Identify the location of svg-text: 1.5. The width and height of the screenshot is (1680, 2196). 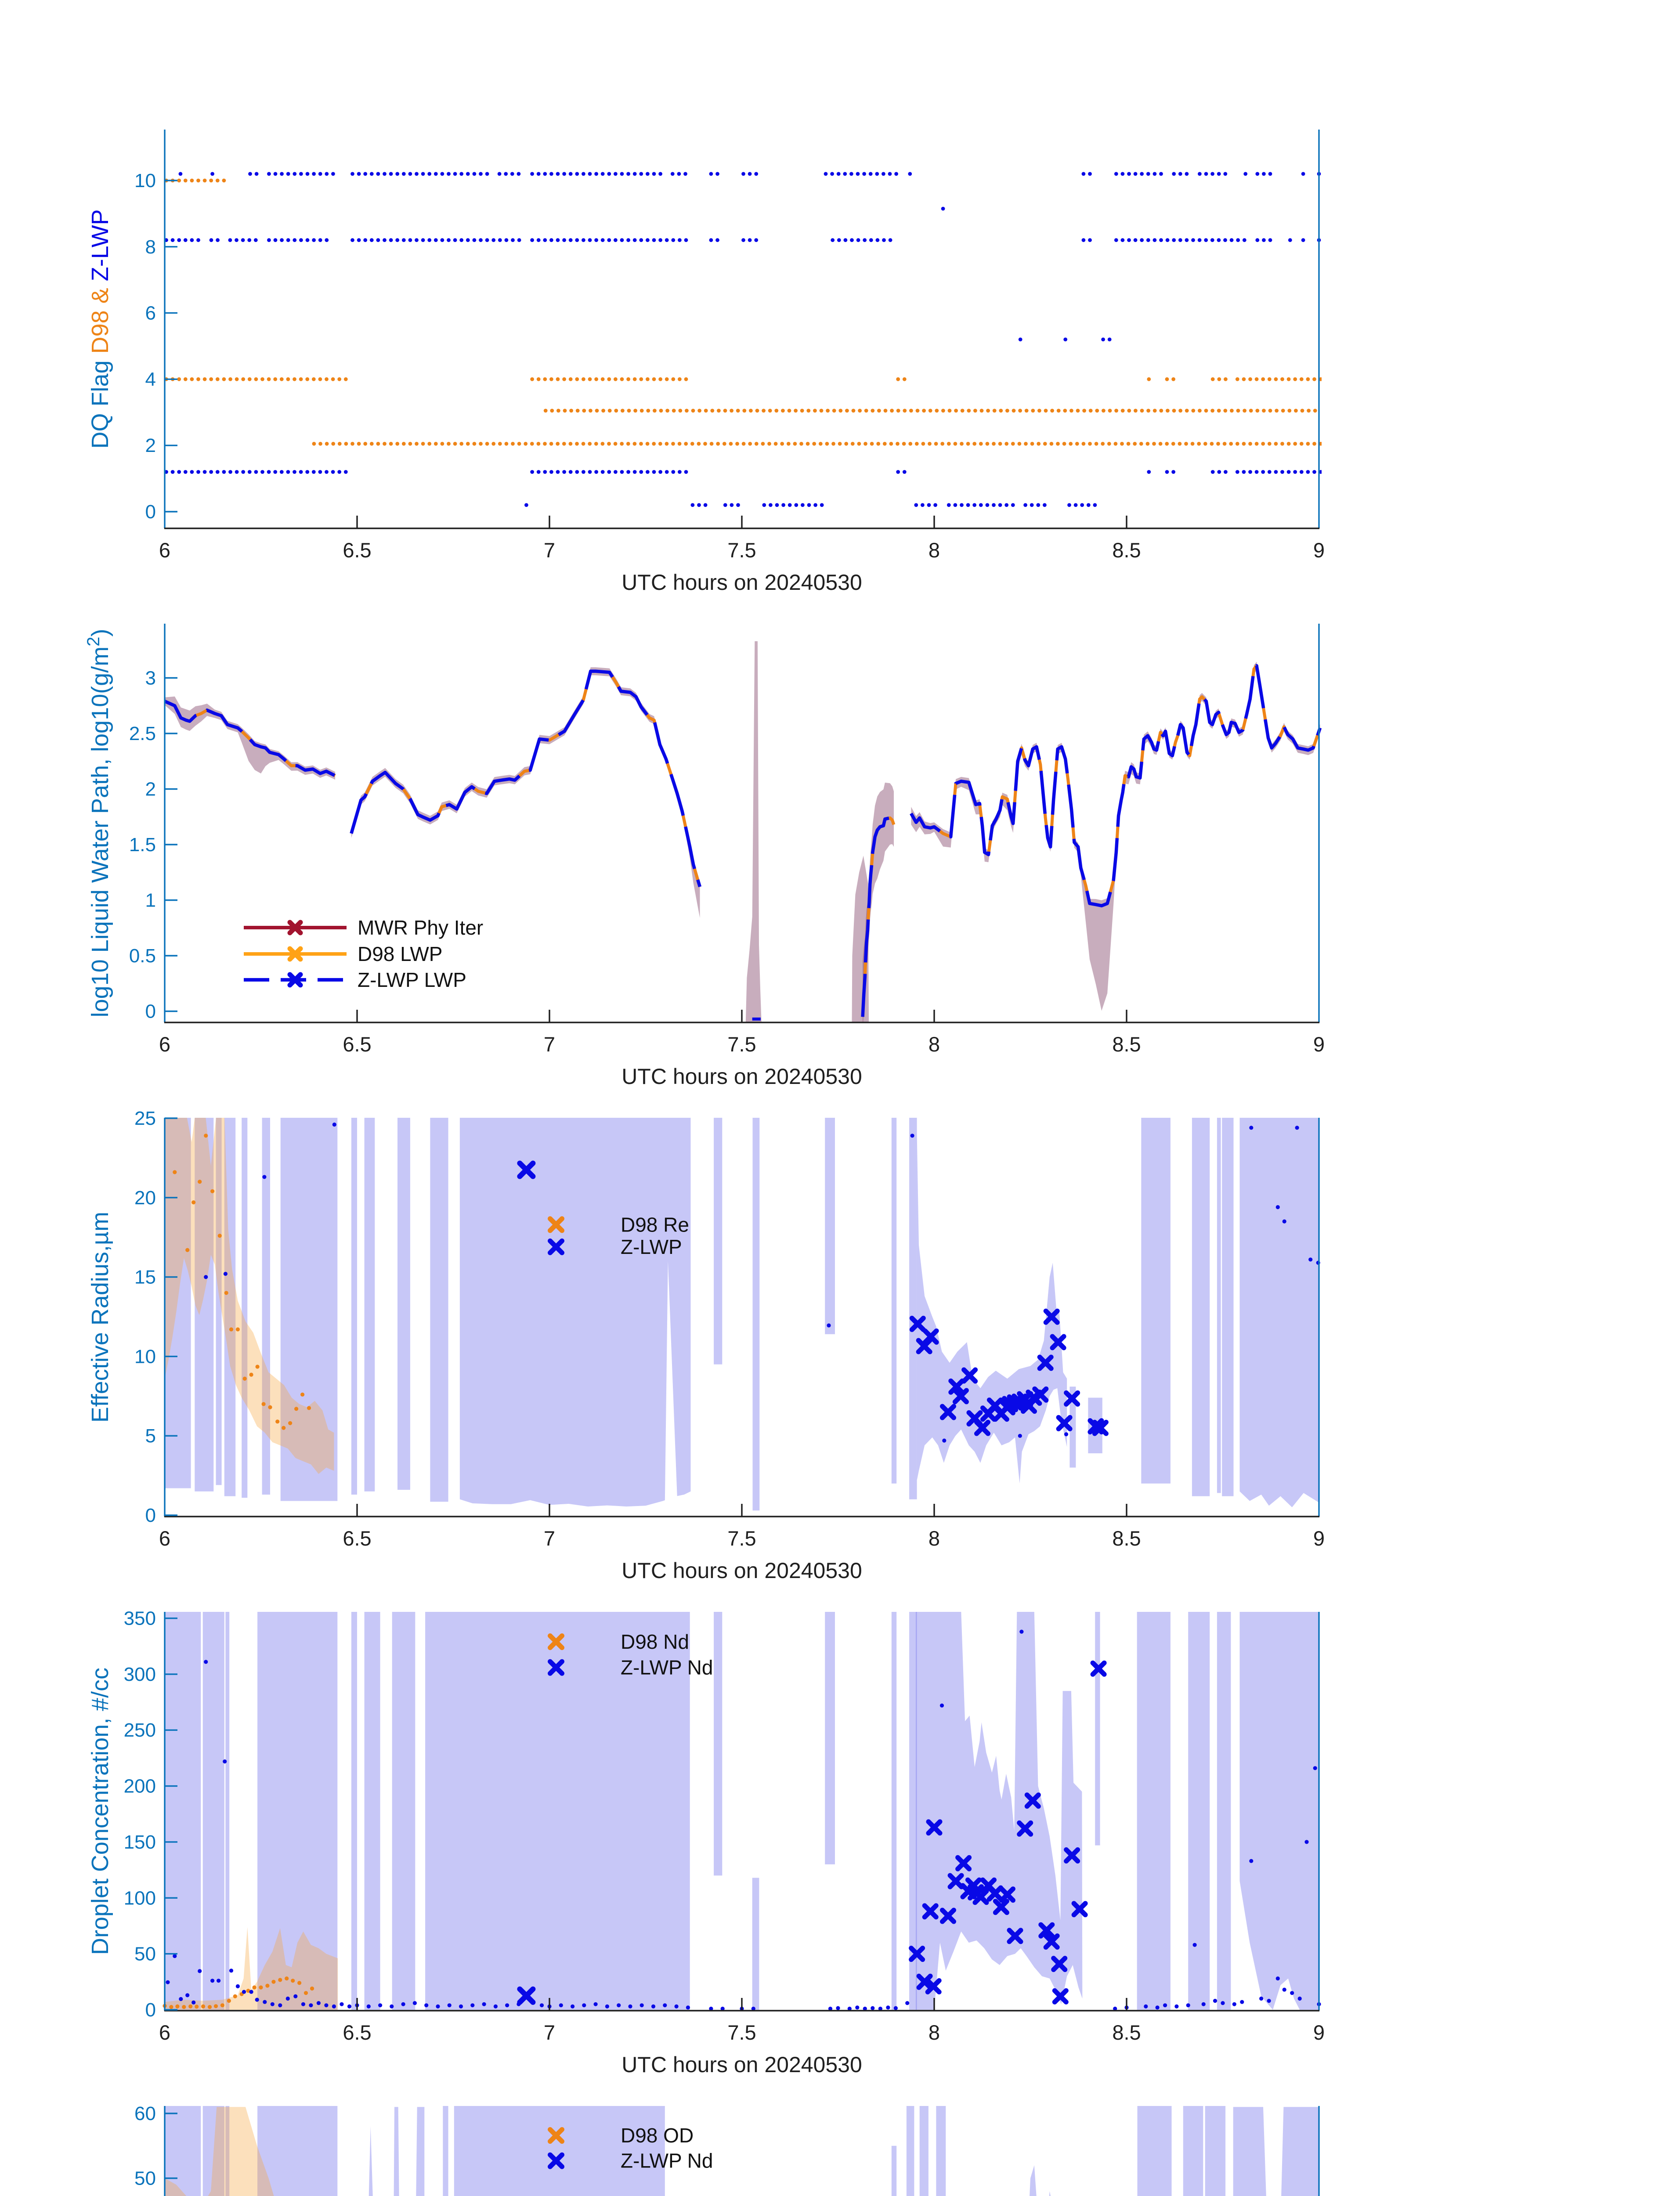
(142, 845).